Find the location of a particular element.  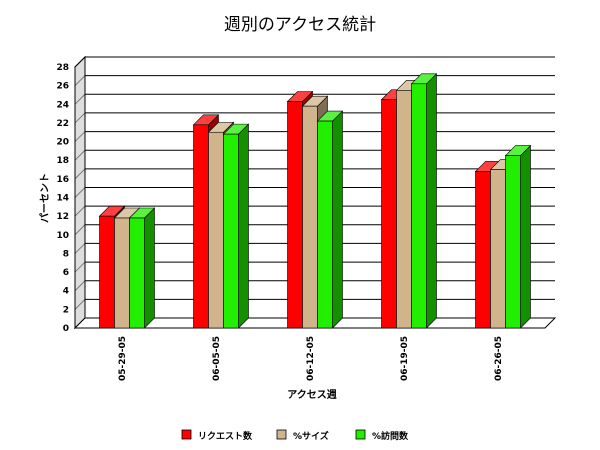

legend-label: リクエスト数 is located at coordinates (225, 436).